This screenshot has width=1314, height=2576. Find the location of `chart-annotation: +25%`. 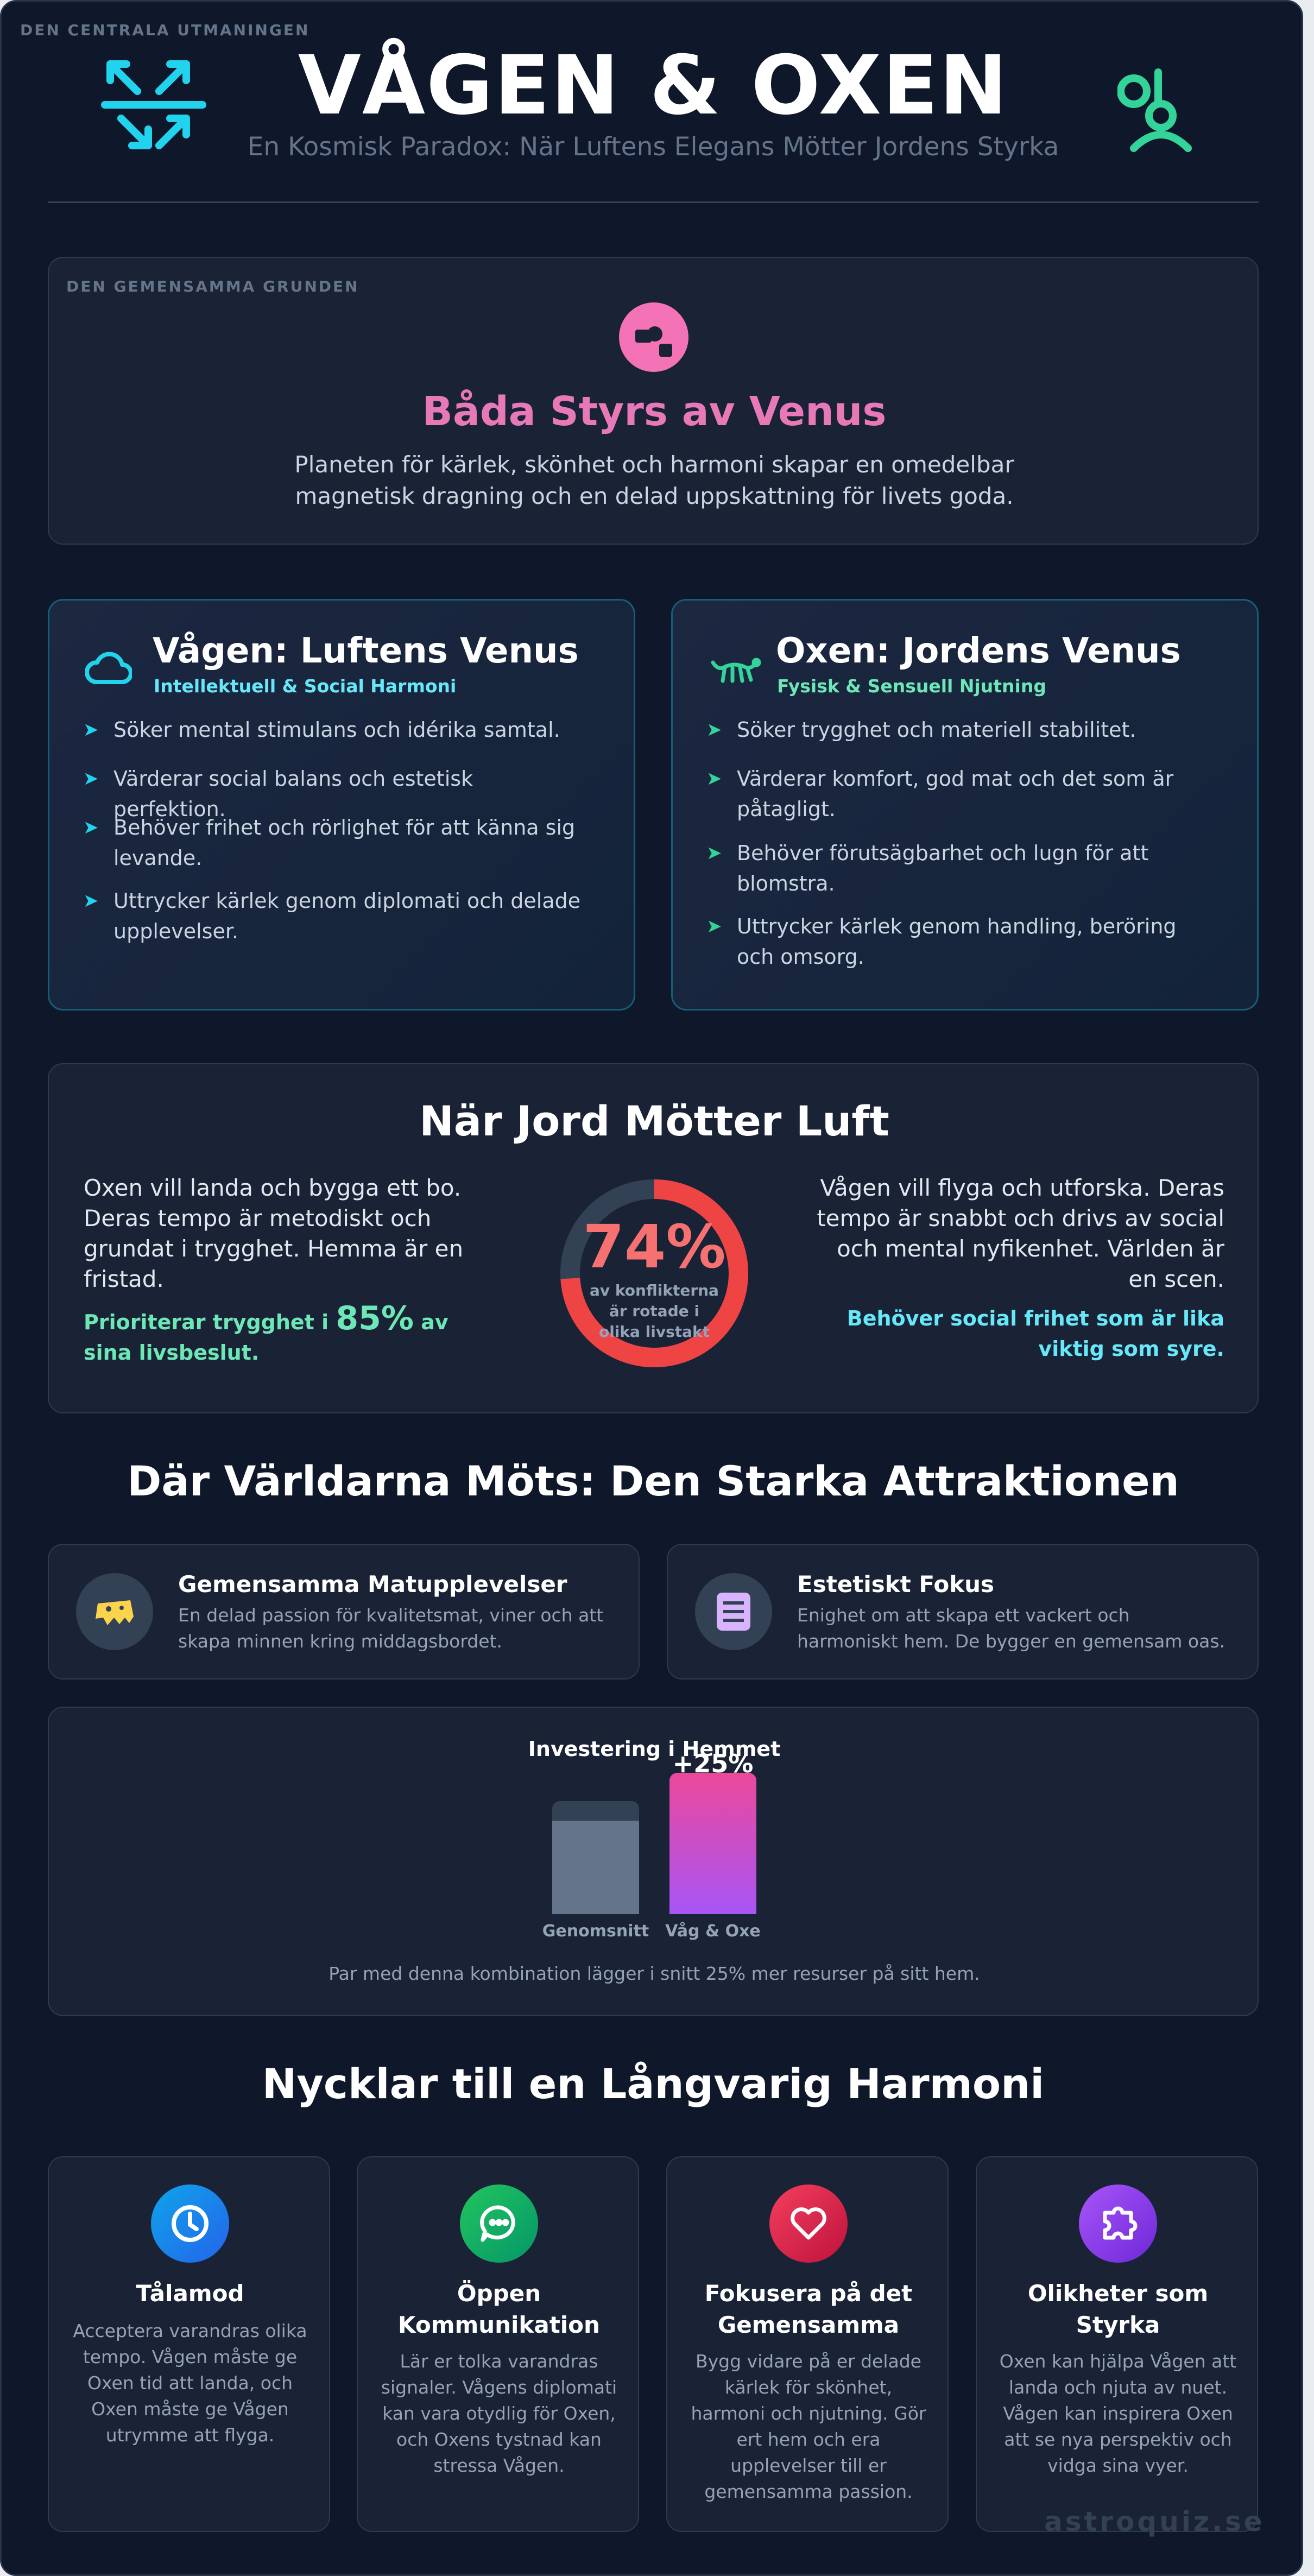

chart-annotation: +25% is located at coordinates (713, 1763).